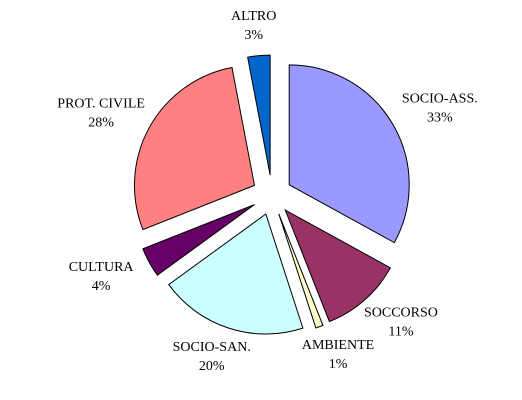  What do you see at coordinates (440, 99) in the screenshot?
I see `slice-label: SOCIO-ASS.` at bounding box center [440, 99].